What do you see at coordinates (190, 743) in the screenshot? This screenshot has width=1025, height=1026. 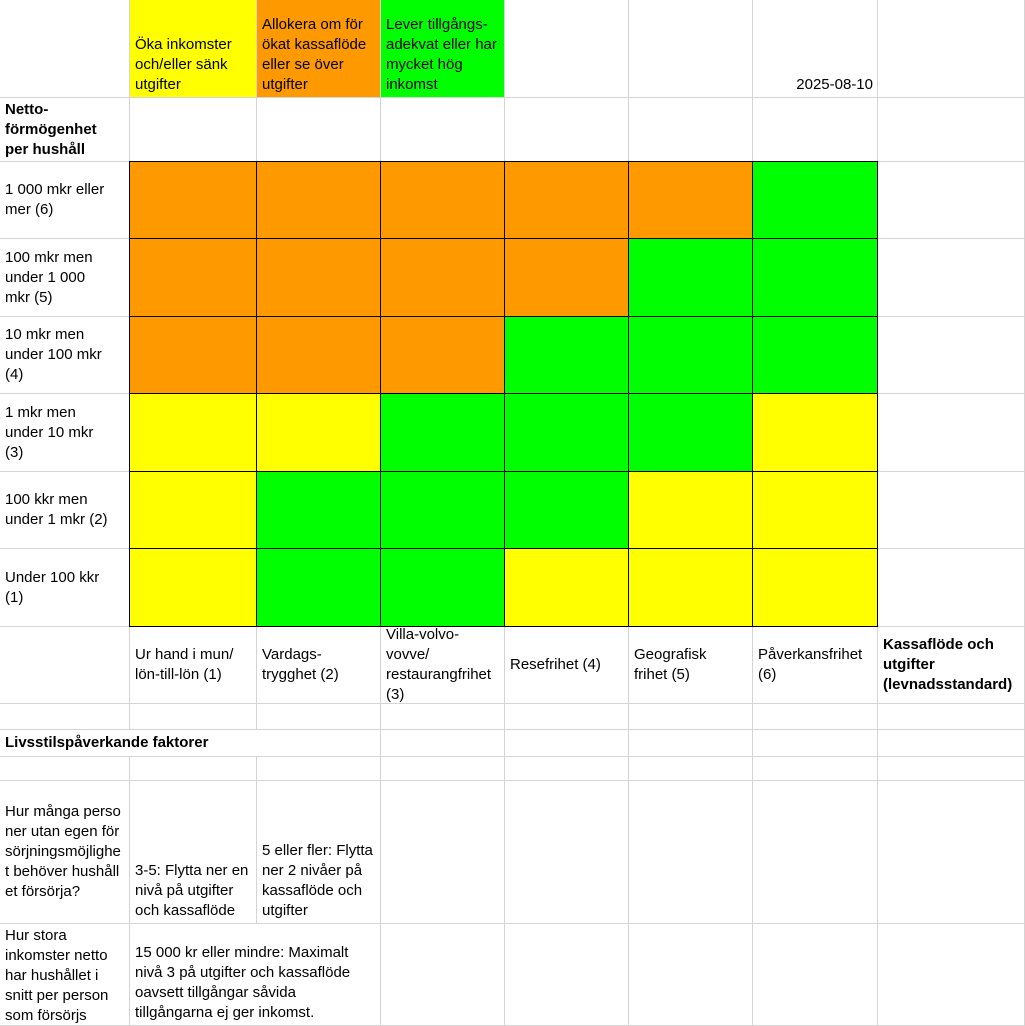 I see `section-title-cell: Livsstilspåverkande faktorer` at bounding box center [190, 743].